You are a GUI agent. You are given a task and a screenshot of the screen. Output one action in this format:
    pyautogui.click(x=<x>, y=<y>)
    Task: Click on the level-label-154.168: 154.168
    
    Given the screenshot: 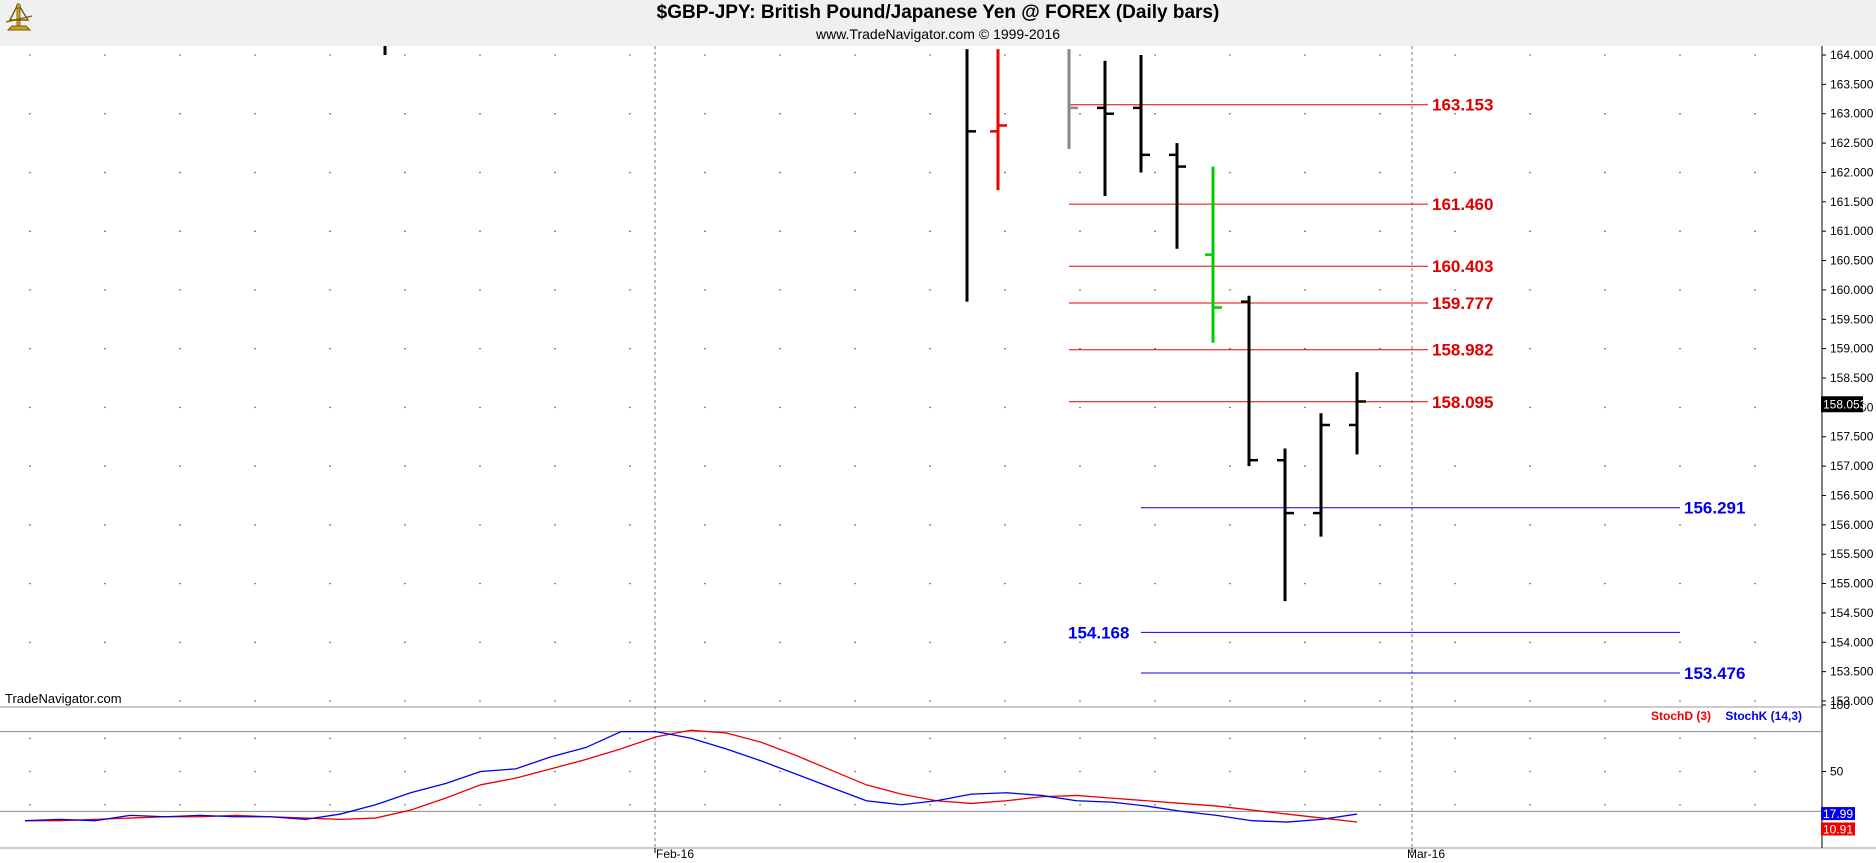 What is the action you would take?
    pyautogui.click(x=1098, y=632)
    